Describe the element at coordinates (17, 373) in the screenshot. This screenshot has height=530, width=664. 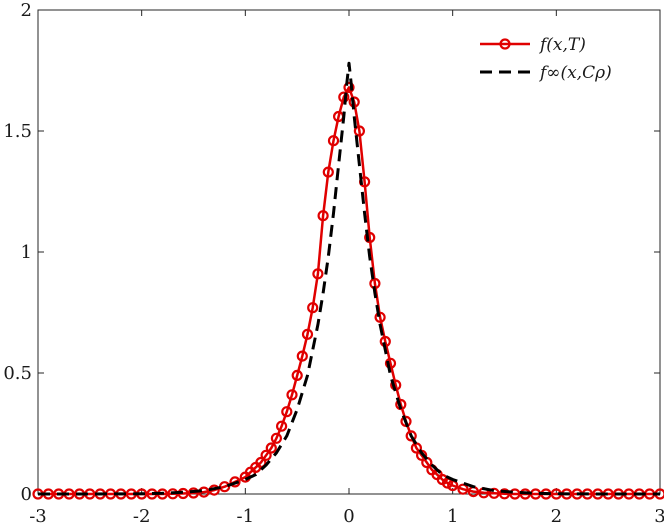
I see `y-tick-label: 0.5` at that location.